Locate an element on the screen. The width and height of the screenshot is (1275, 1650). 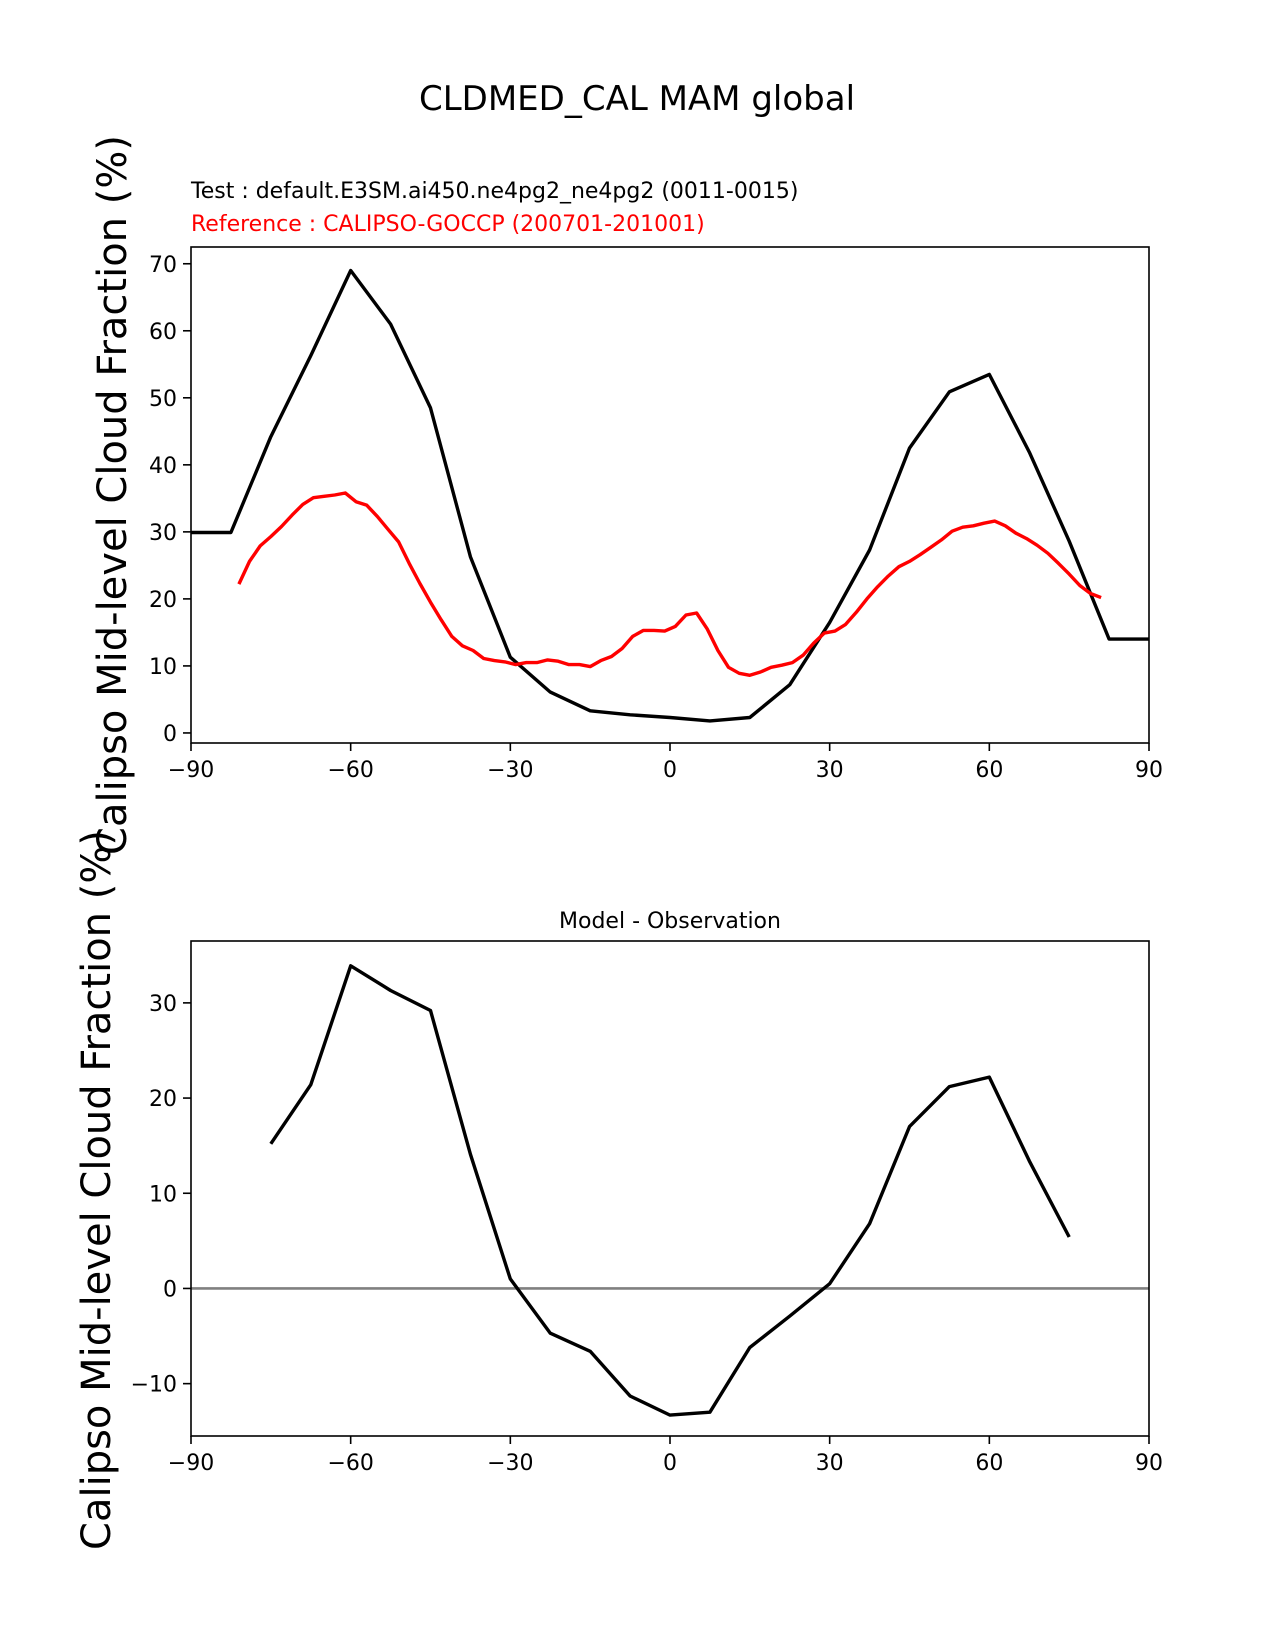
y-tick-label: 70 is located at coordinates (163, 265).